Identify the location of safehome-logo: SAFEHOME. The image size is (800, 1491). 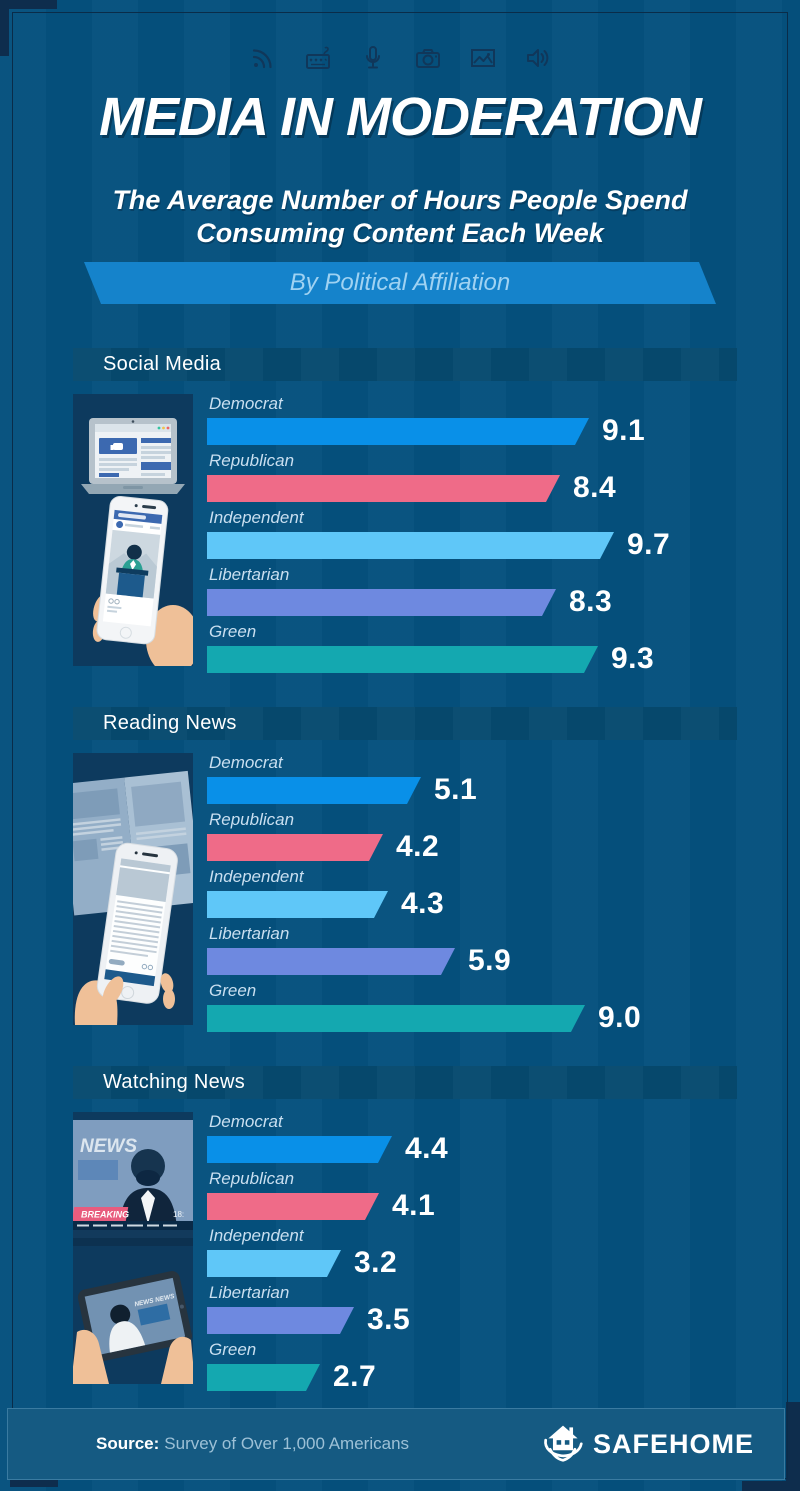
(648, 1444).